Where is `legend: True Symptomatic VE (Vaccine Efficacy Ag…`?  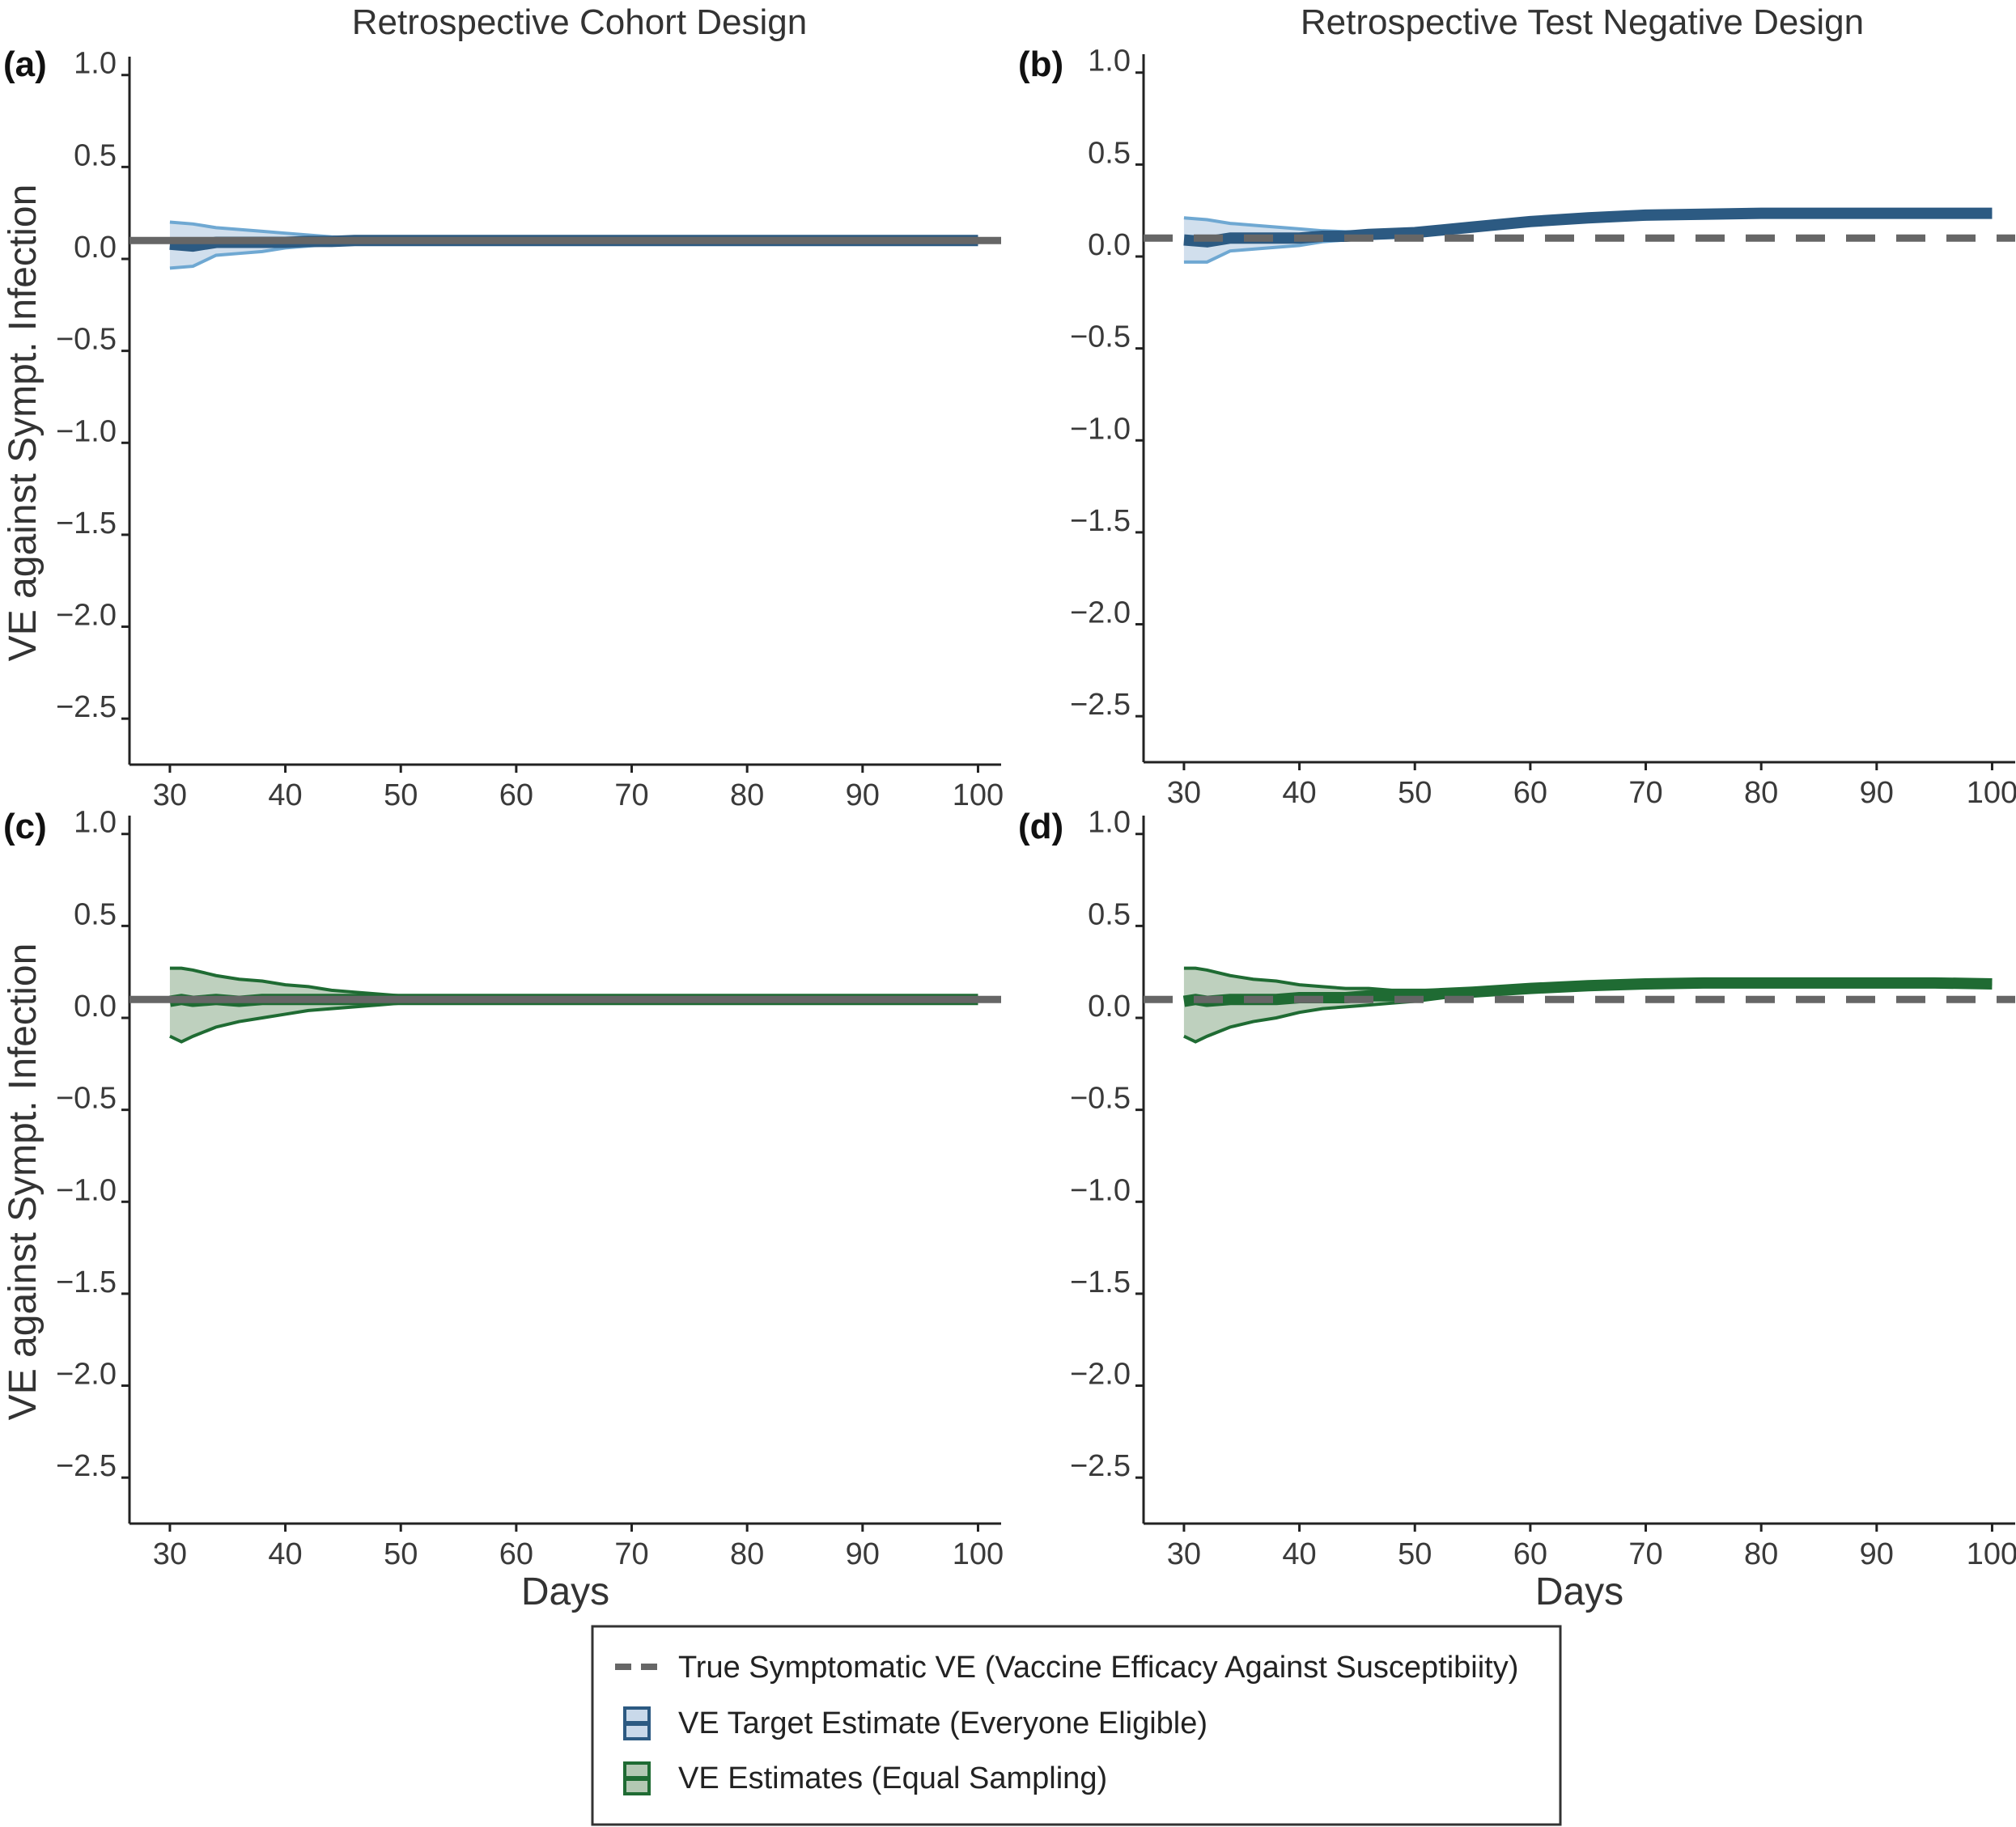
legend: True Symptomatic VE (Vaccine Efficacy Ag… is located at coordinates (1076, 1725).